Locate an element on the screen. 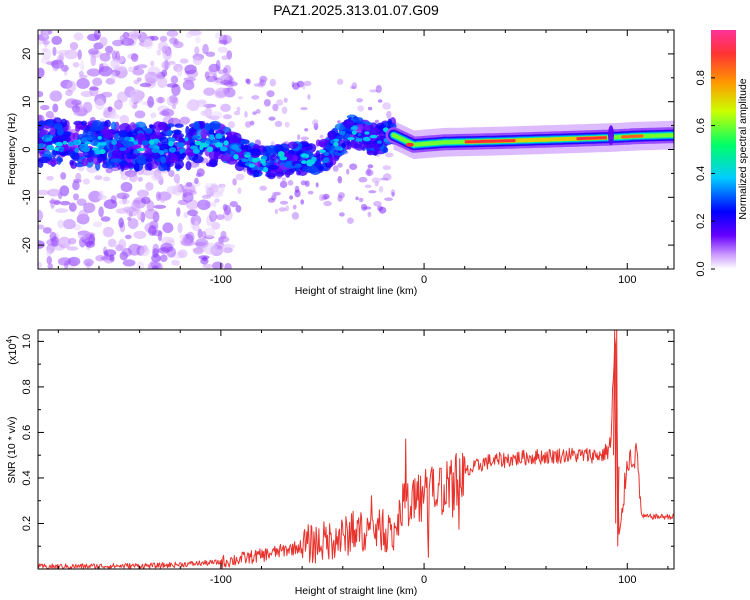  y-tick-label: 0.4 is located at coordinates (27, 477).